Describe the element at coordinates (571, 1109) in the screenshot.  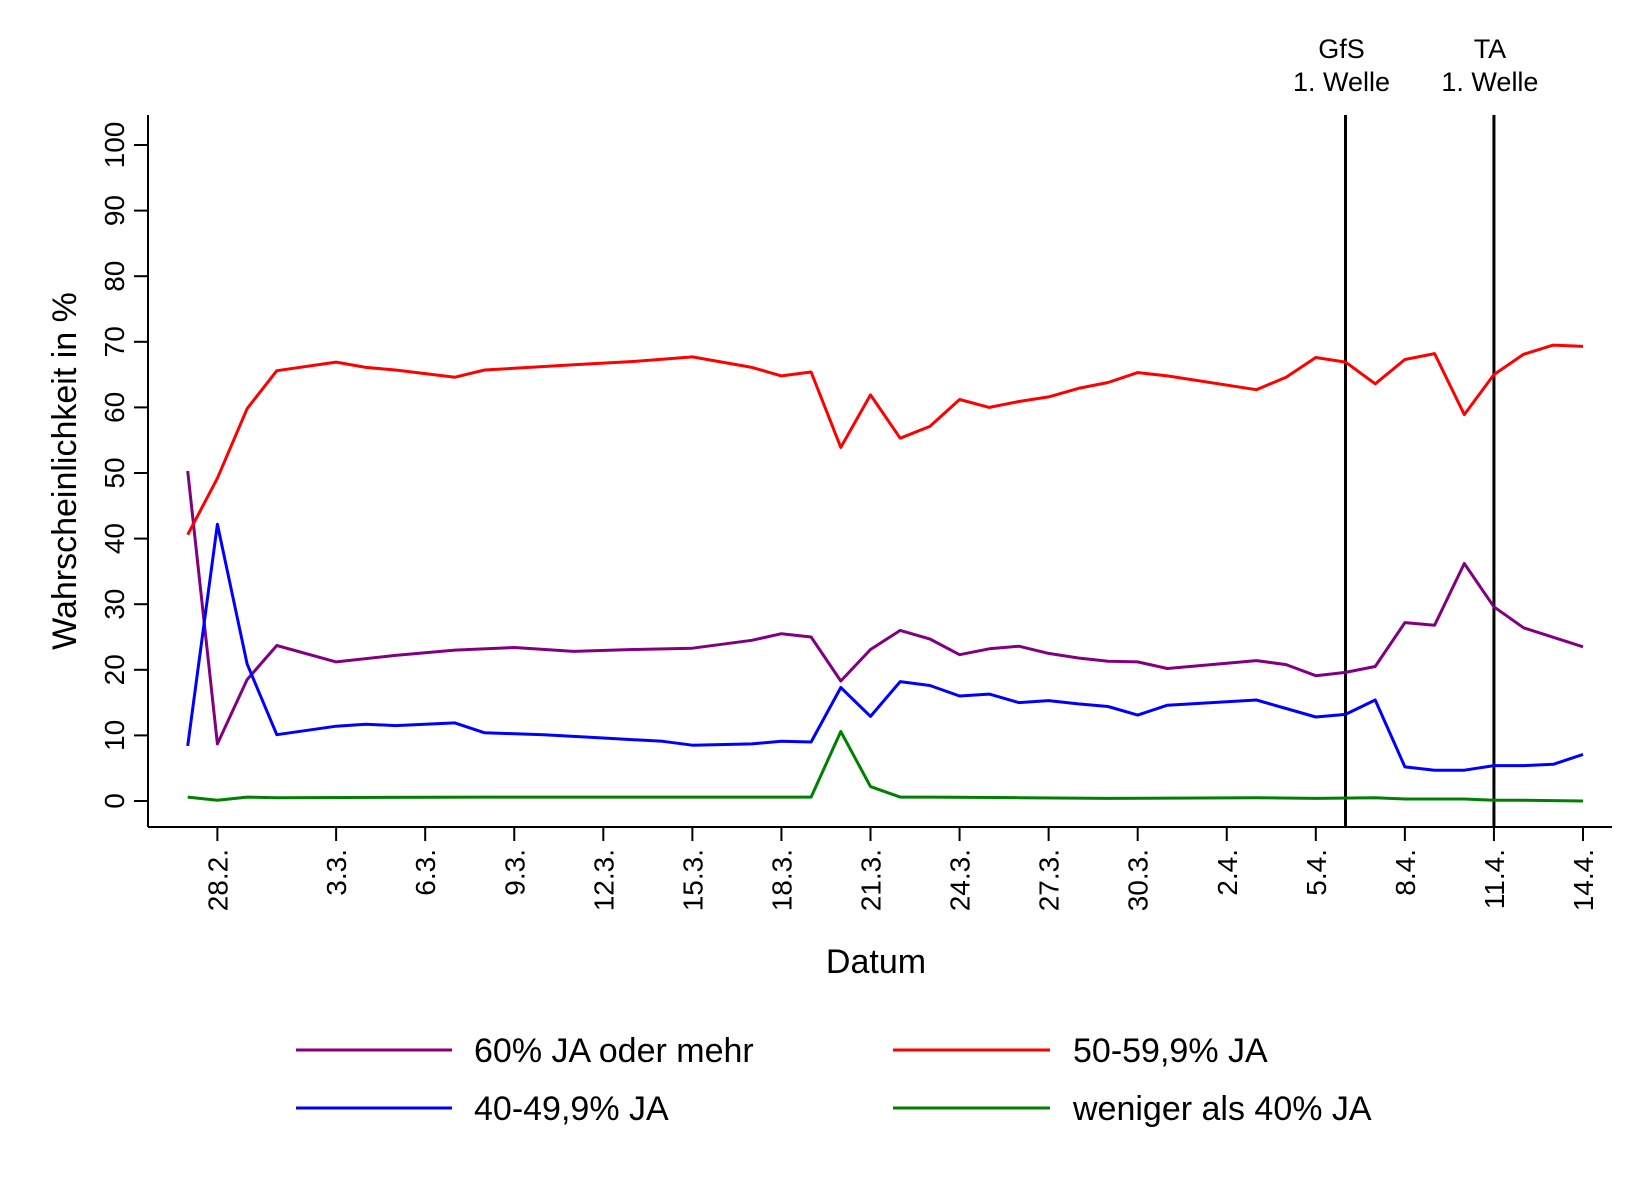
I see `legend-label: 40-49,9% JA` at that location.